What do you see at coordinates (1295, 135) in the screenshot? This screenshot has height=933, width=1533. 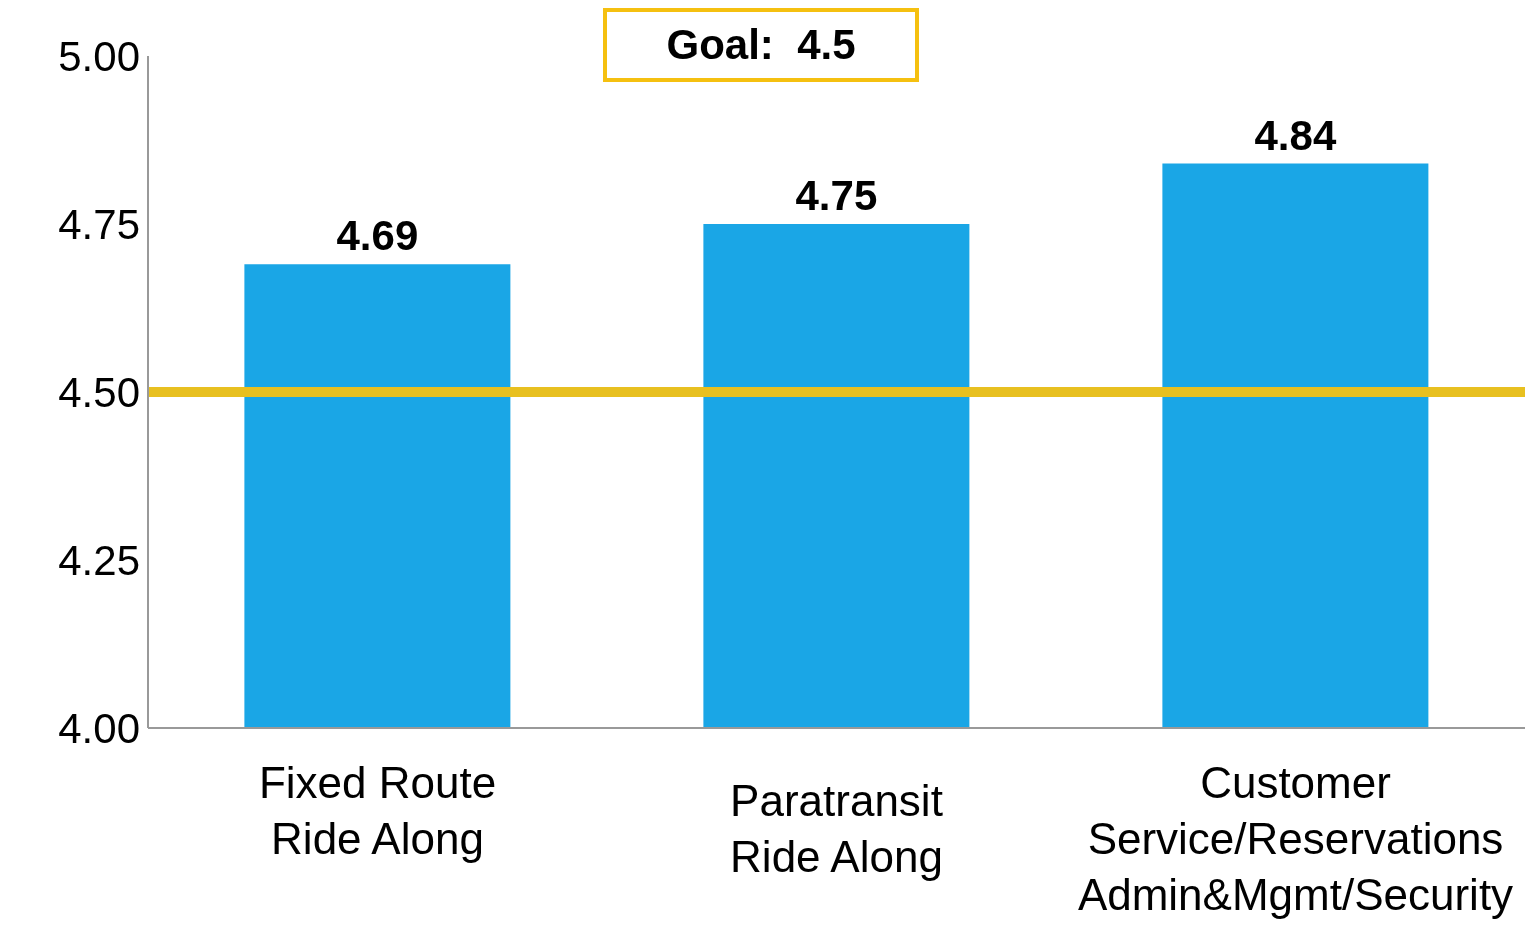 I see `data-label: 4.84` at bounding box center [1295, 135].